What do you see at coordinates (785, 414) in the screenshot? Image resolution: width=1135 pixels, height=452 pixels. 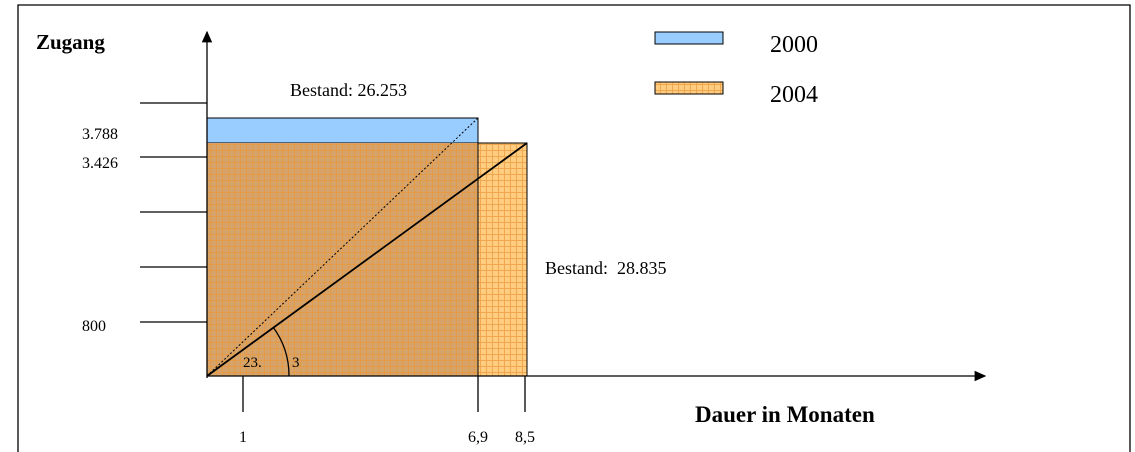 I see `x-axis-title: Dauer in Monaten` at bounding box center [785, 414].